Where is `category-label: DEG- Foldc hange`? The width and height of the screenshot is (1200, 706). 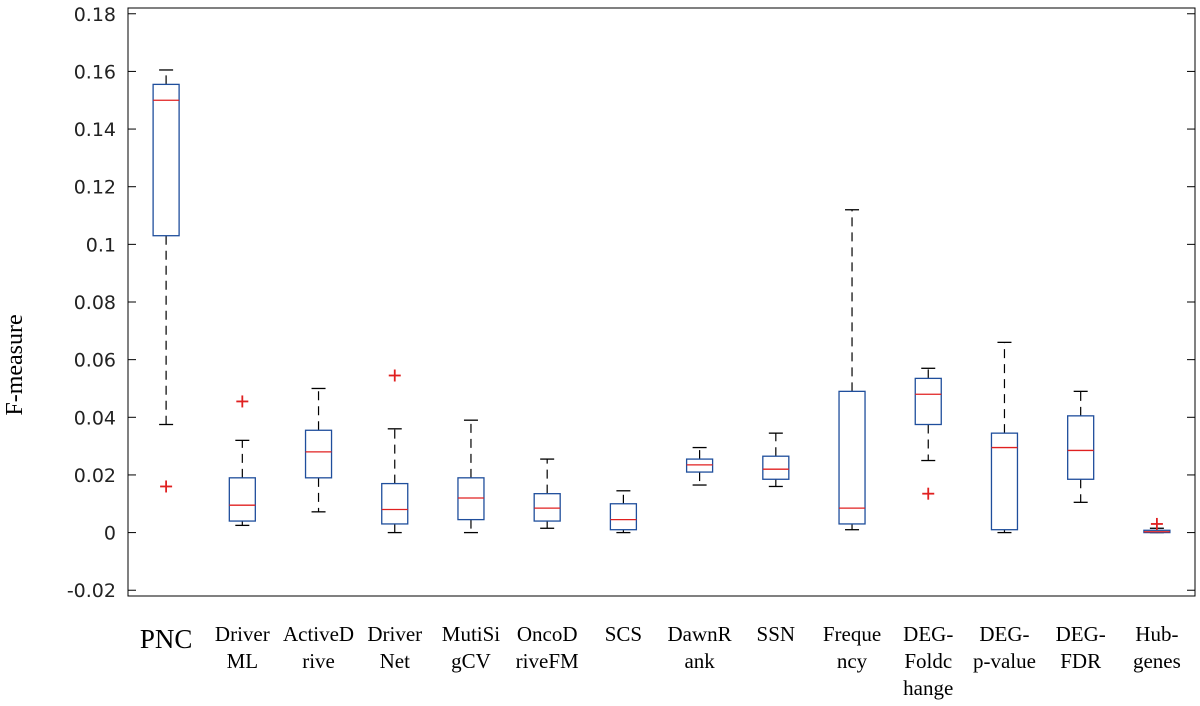
category-label: DEG- Foldc hange is located at coordinates (928, 661).